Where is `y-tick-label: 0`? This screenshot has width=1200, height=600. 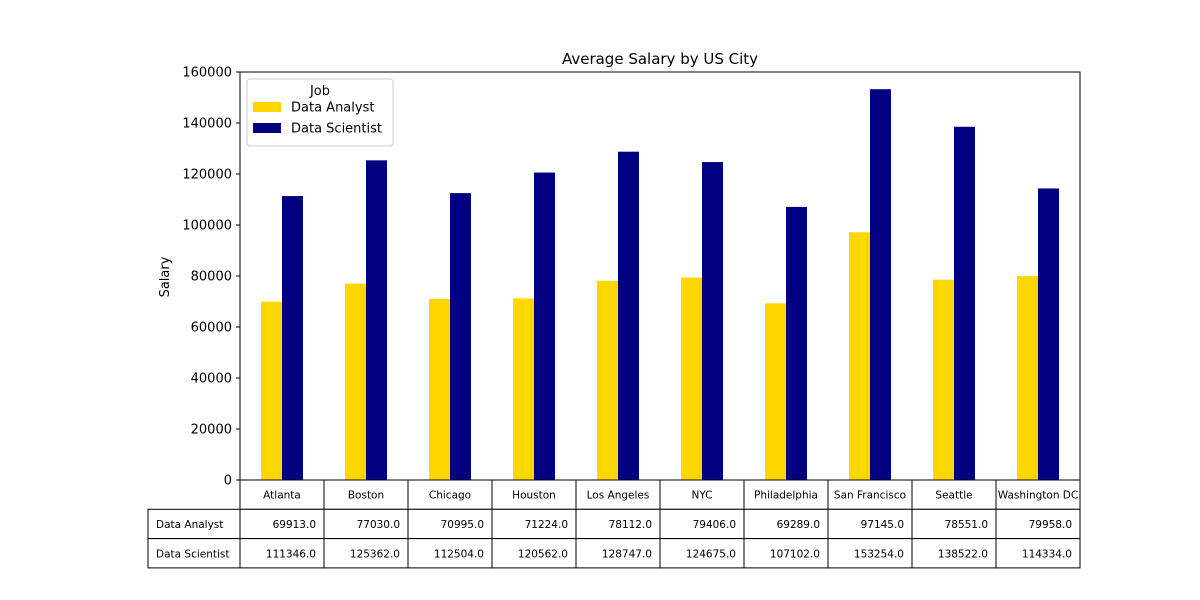 y-tick-label: 0 is located at coordinates (228, 481).